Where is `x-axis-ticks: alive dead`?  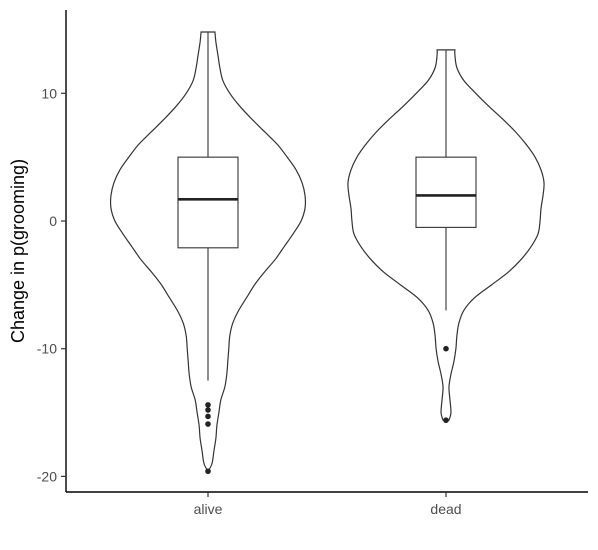
x-axis-ticks: alive dead is located at coordinates (328, 504).